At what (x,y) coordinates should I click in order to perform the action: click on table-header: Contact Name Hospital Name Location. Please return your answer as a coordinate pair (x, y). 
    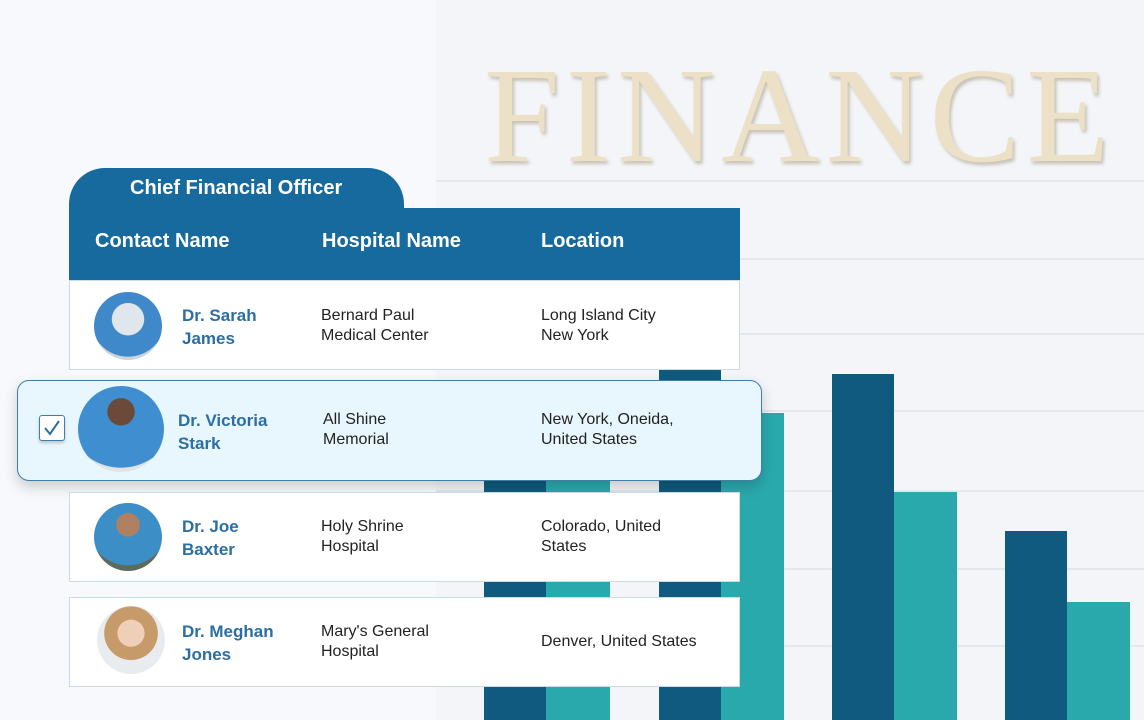
    Looking at the image, I should click on (404, 244).